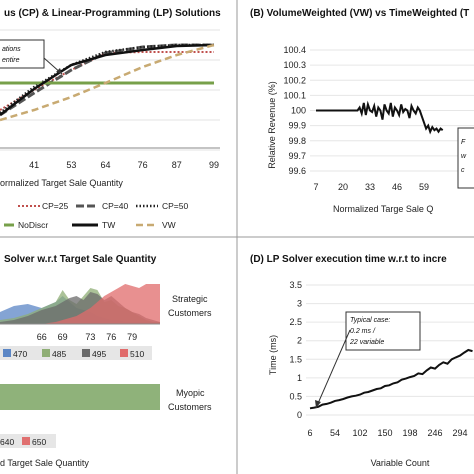 The width and height of the screenshot is (474, 474). I want to click on legend-label-650: 650, so click(39, 442).